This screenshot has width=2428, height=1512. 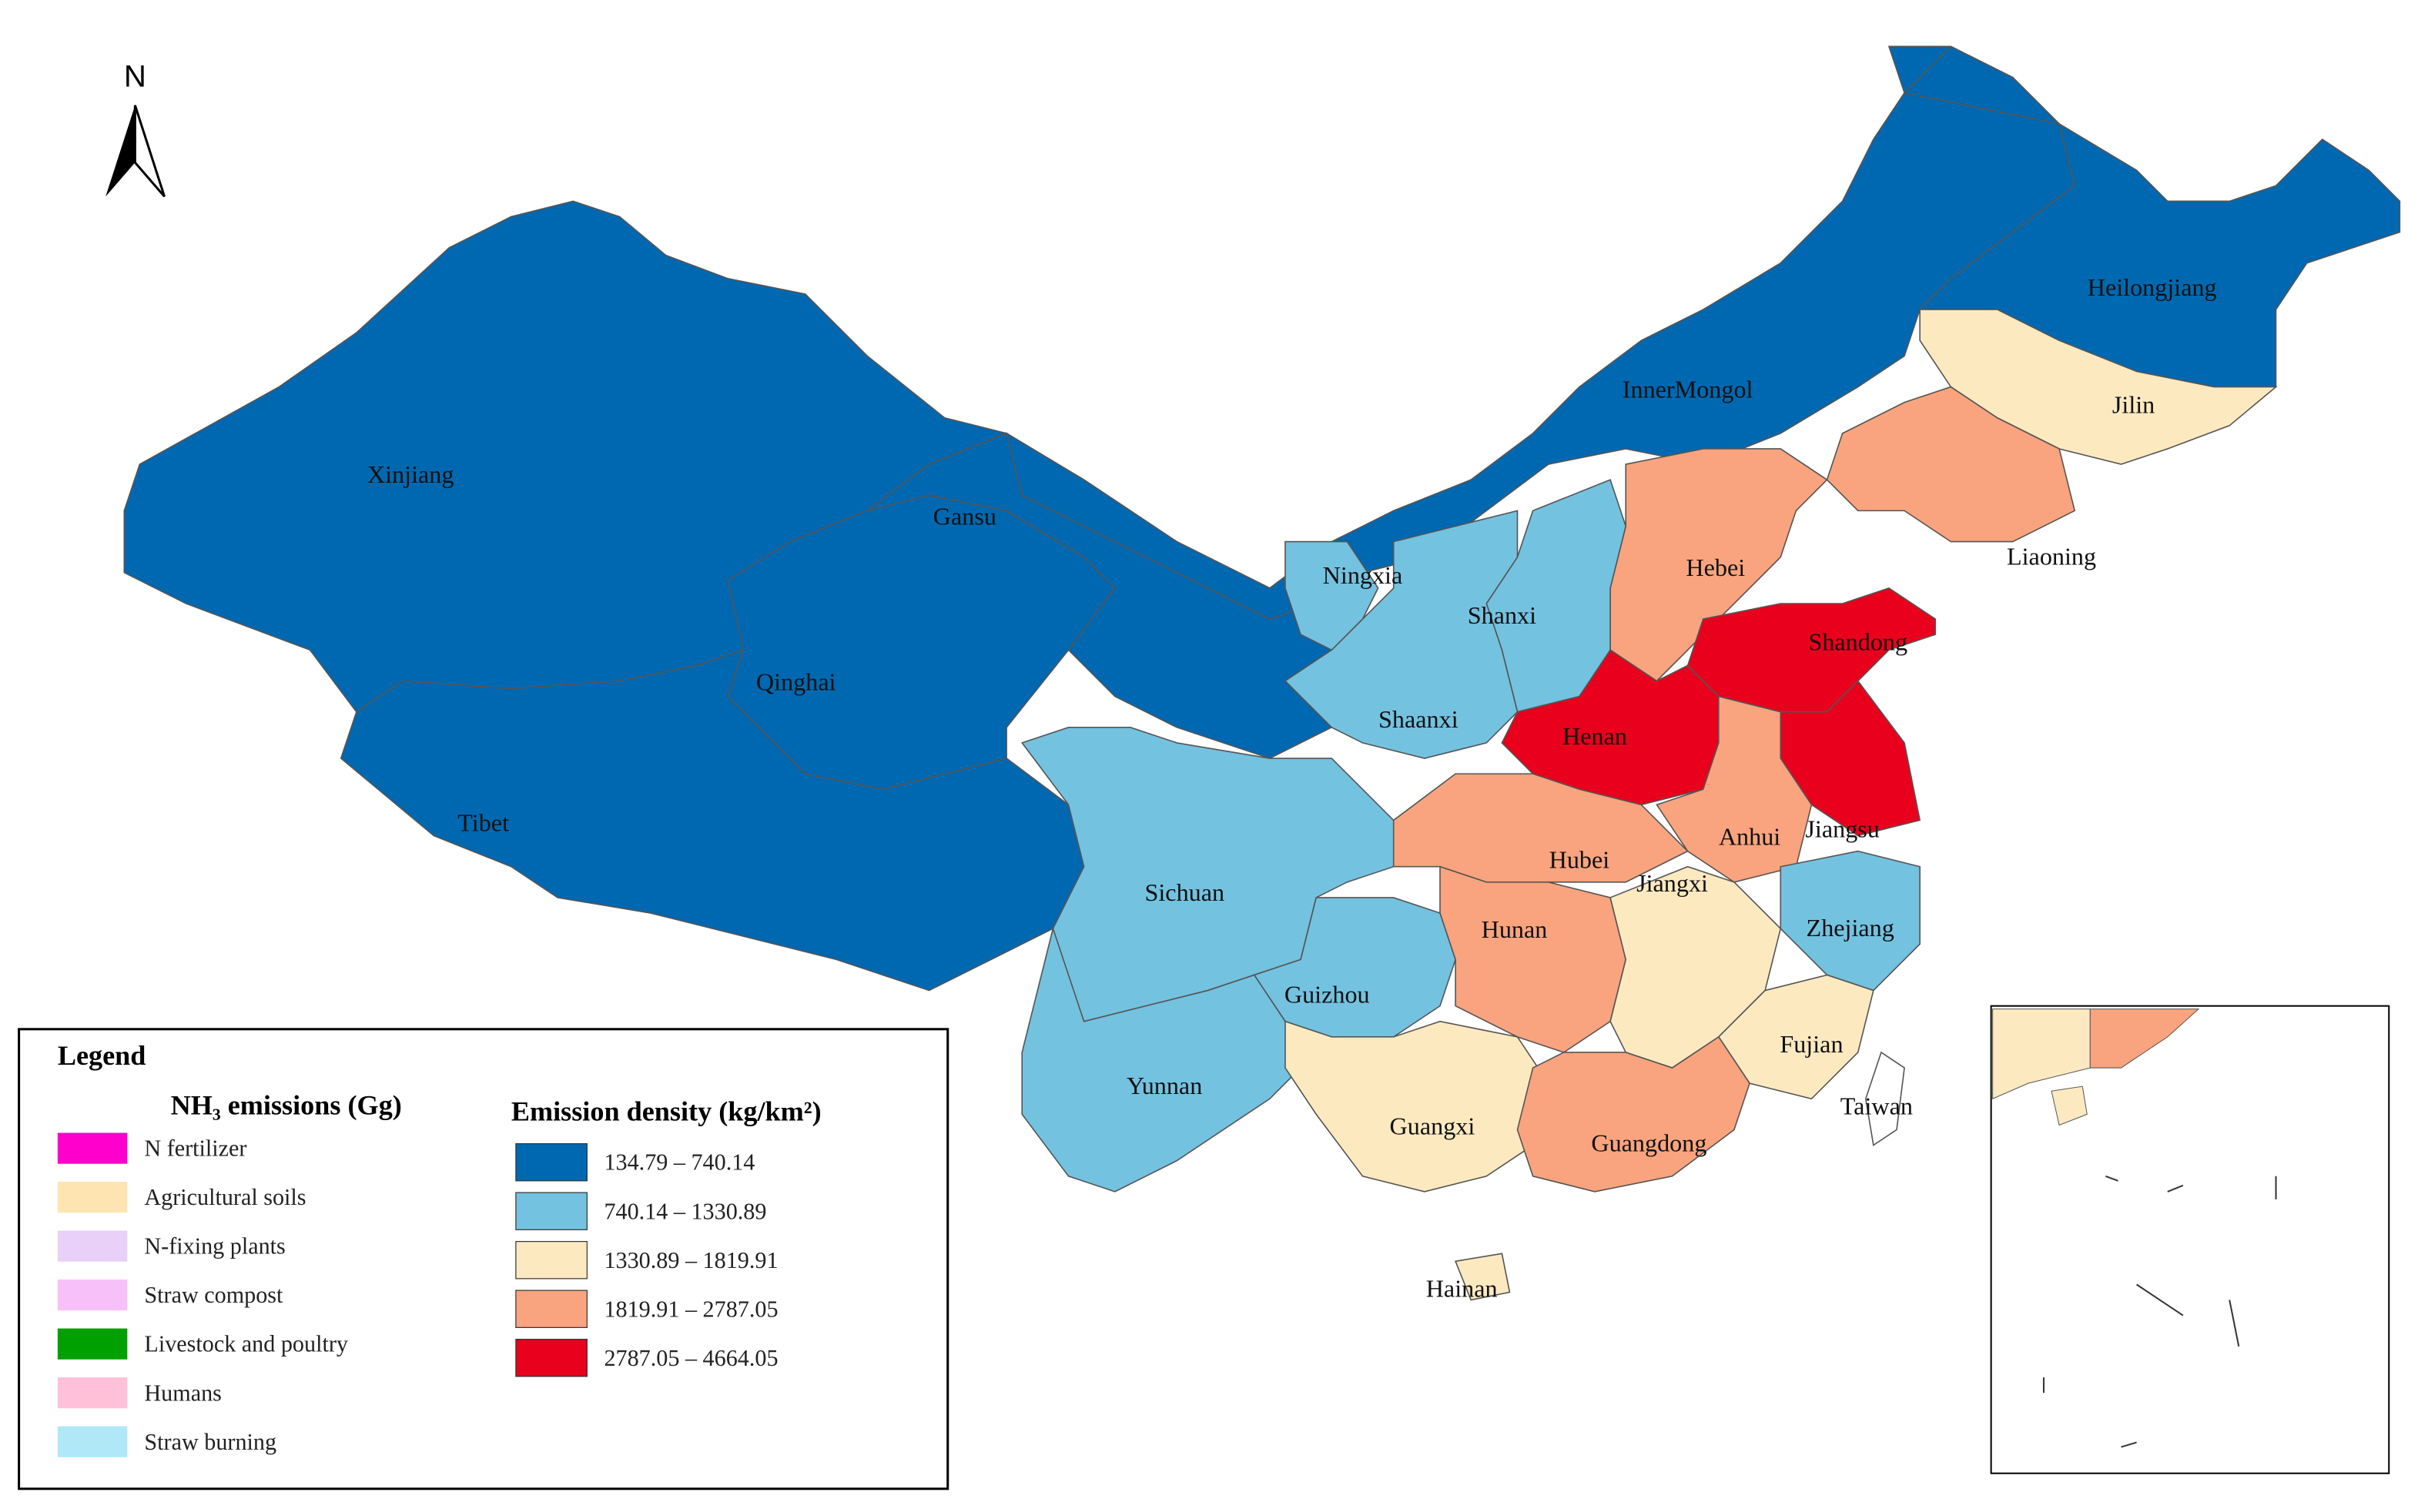 I want to click on province-label: Ningxia, so click(x=1363, y=575).